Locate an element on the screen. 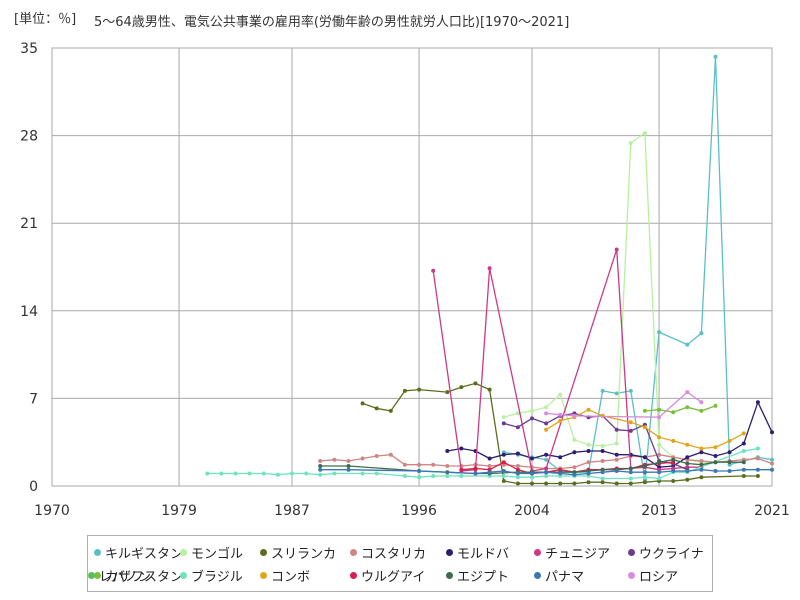 This screenshot has width=800, height=600. y-tick-label: 0 is located at coordinates (33, 487).